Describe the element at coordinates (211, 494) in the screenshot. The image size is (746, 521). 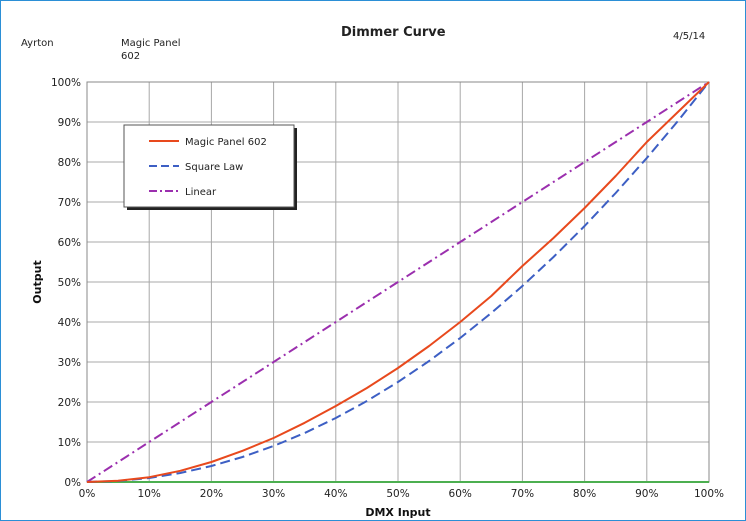
I see `x-tick-label: 20%` at that location.